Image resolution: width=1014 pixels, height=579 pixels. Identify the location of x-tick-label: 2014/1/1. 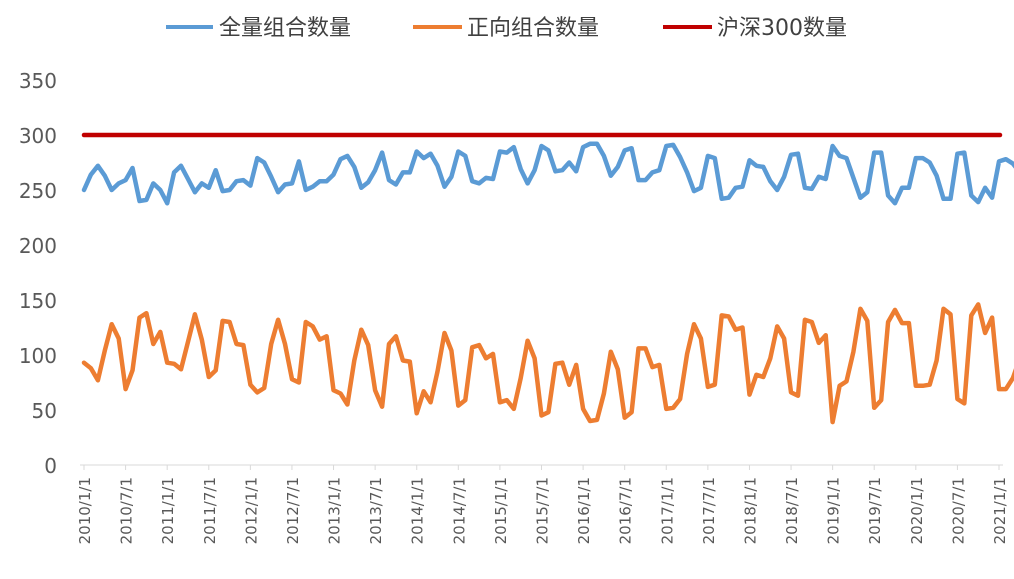
(418, 510).